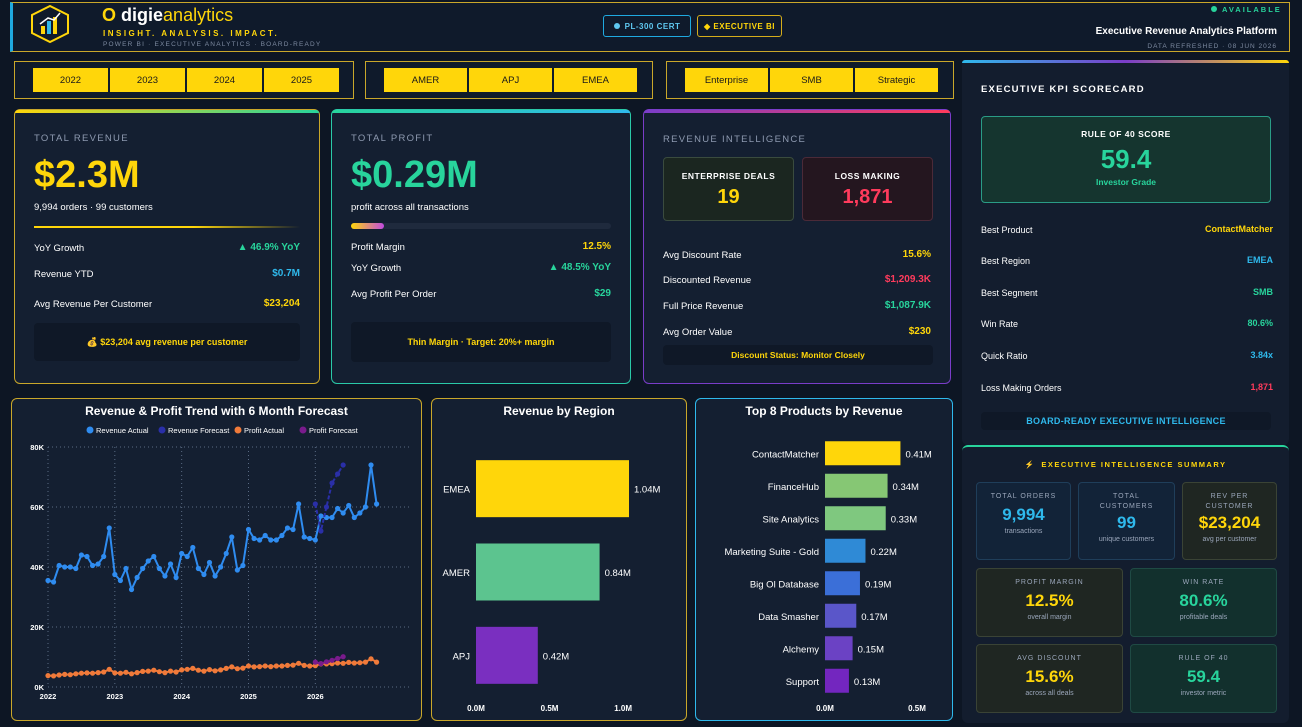 The image size is (1302, 727). I want to click on tile-sub: investor metric, so click(1203, 693).